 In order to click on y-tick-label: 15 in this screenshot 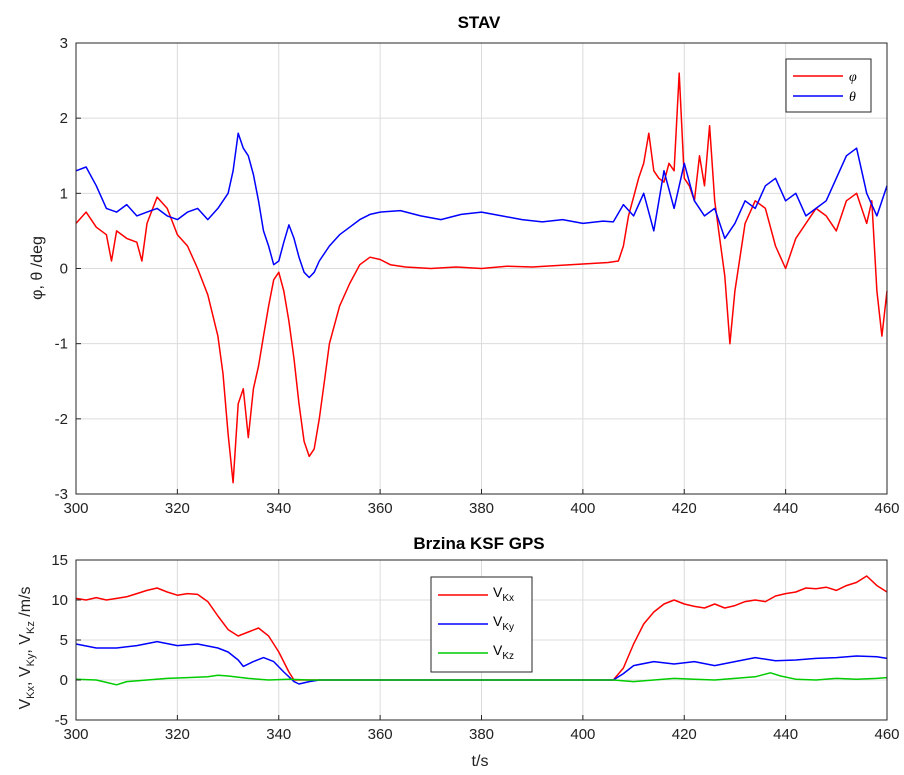, I will do `click(59, 560)`.